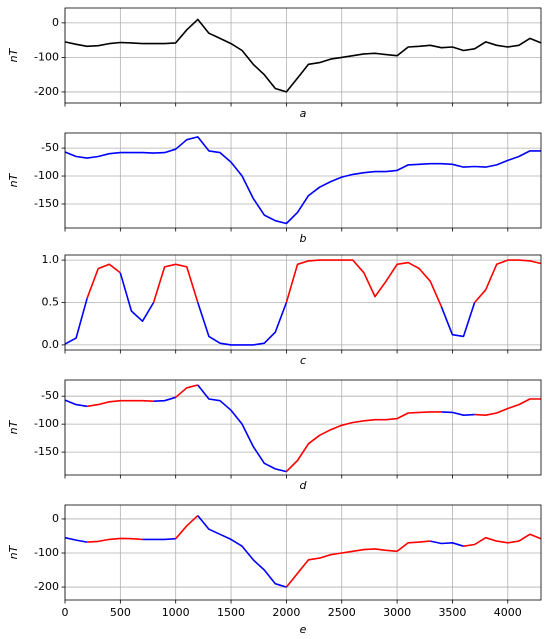 The width and height of the screenshot is (550, 639). Describe the element at coordinates (51, 259) in the screenshot. I see `y-tick-label: 1.0` at that location.